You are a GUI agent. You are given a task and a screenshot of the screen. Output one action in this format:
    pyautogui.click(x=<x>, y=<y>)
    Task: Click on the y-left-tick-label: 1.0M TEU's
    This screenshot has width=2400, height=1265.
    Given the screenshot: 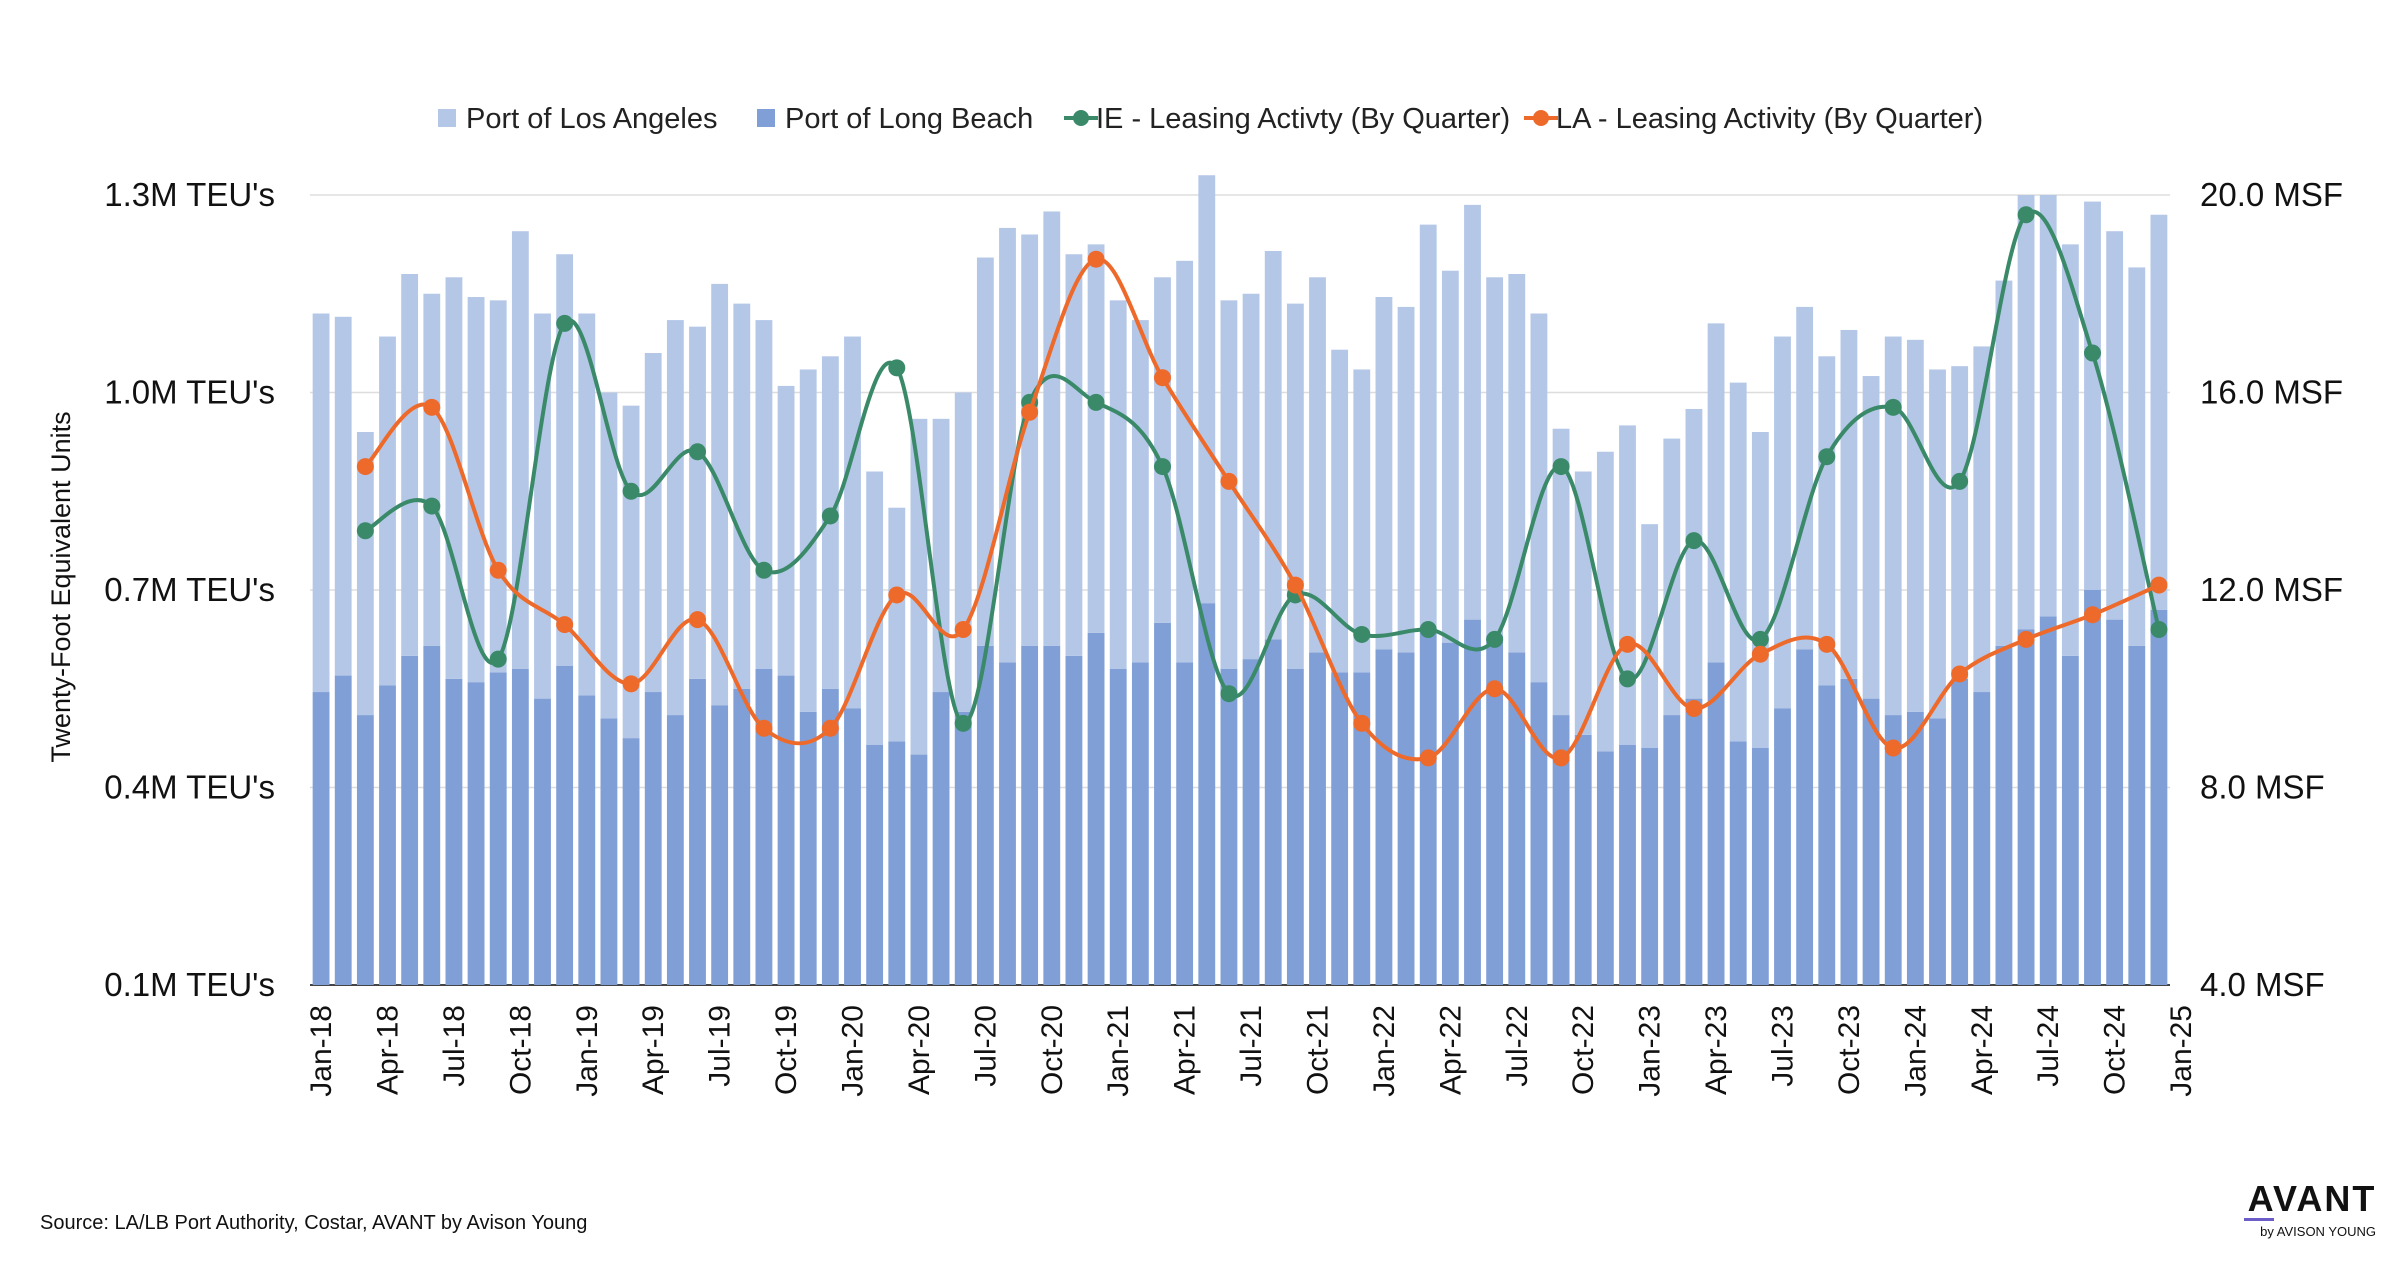 What is the action you would take?
    pyautogui.click(x=189, y=392)
    